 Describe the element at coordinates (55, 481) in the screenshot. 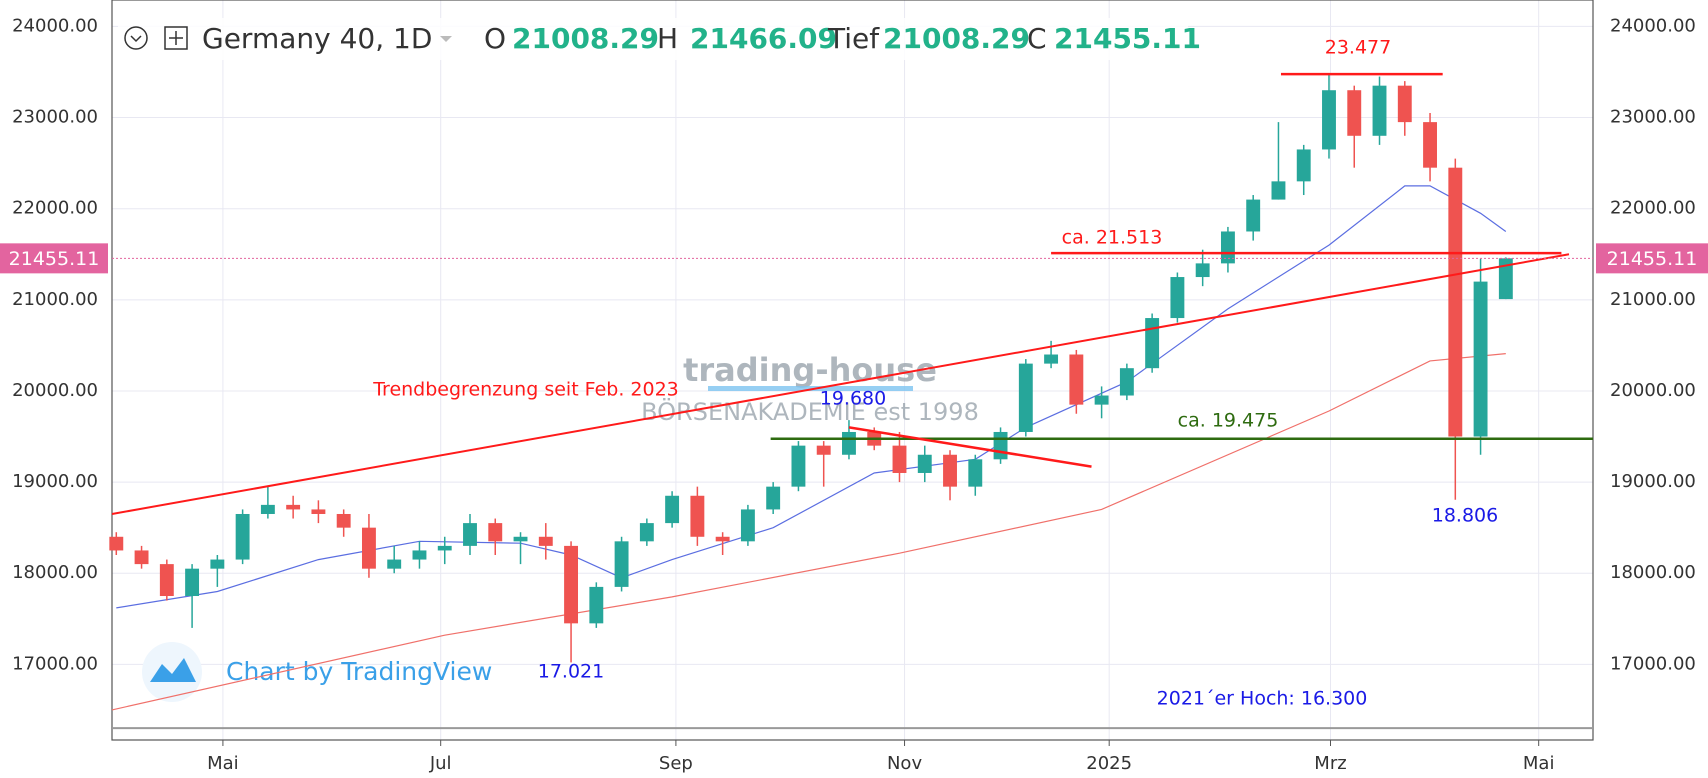

I see `y-tick-label: 19000.00` at that location.